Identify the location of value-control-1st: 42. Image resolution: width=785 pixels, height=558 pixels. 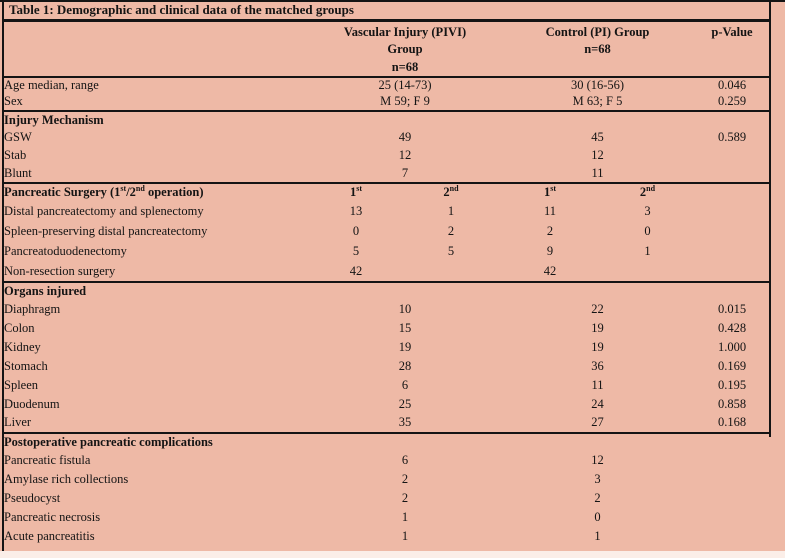
(550, 270).